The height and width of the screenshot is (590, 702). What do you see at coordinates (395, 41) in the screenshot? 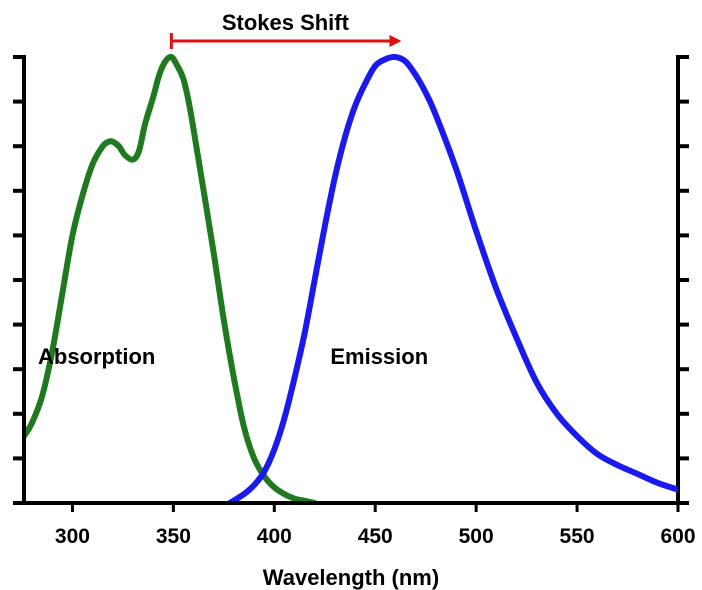
I see `stokes-shift-arrow-head` at bounding box center [395, 41].